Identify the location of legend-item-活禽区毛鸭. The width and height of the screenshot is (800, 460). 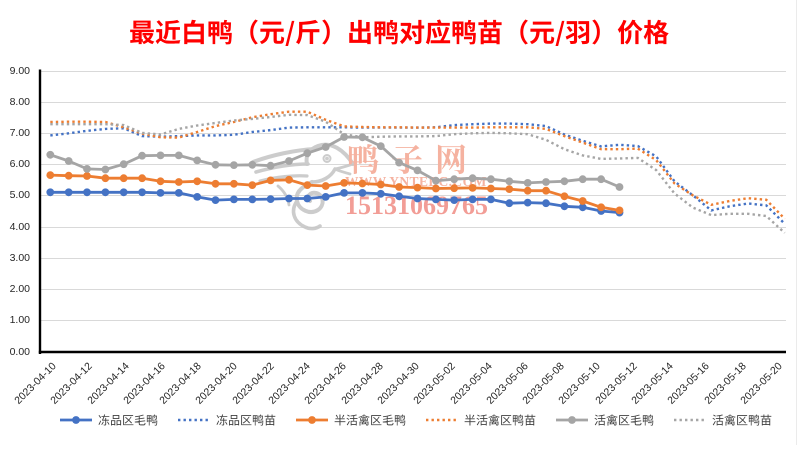
(605, 420).